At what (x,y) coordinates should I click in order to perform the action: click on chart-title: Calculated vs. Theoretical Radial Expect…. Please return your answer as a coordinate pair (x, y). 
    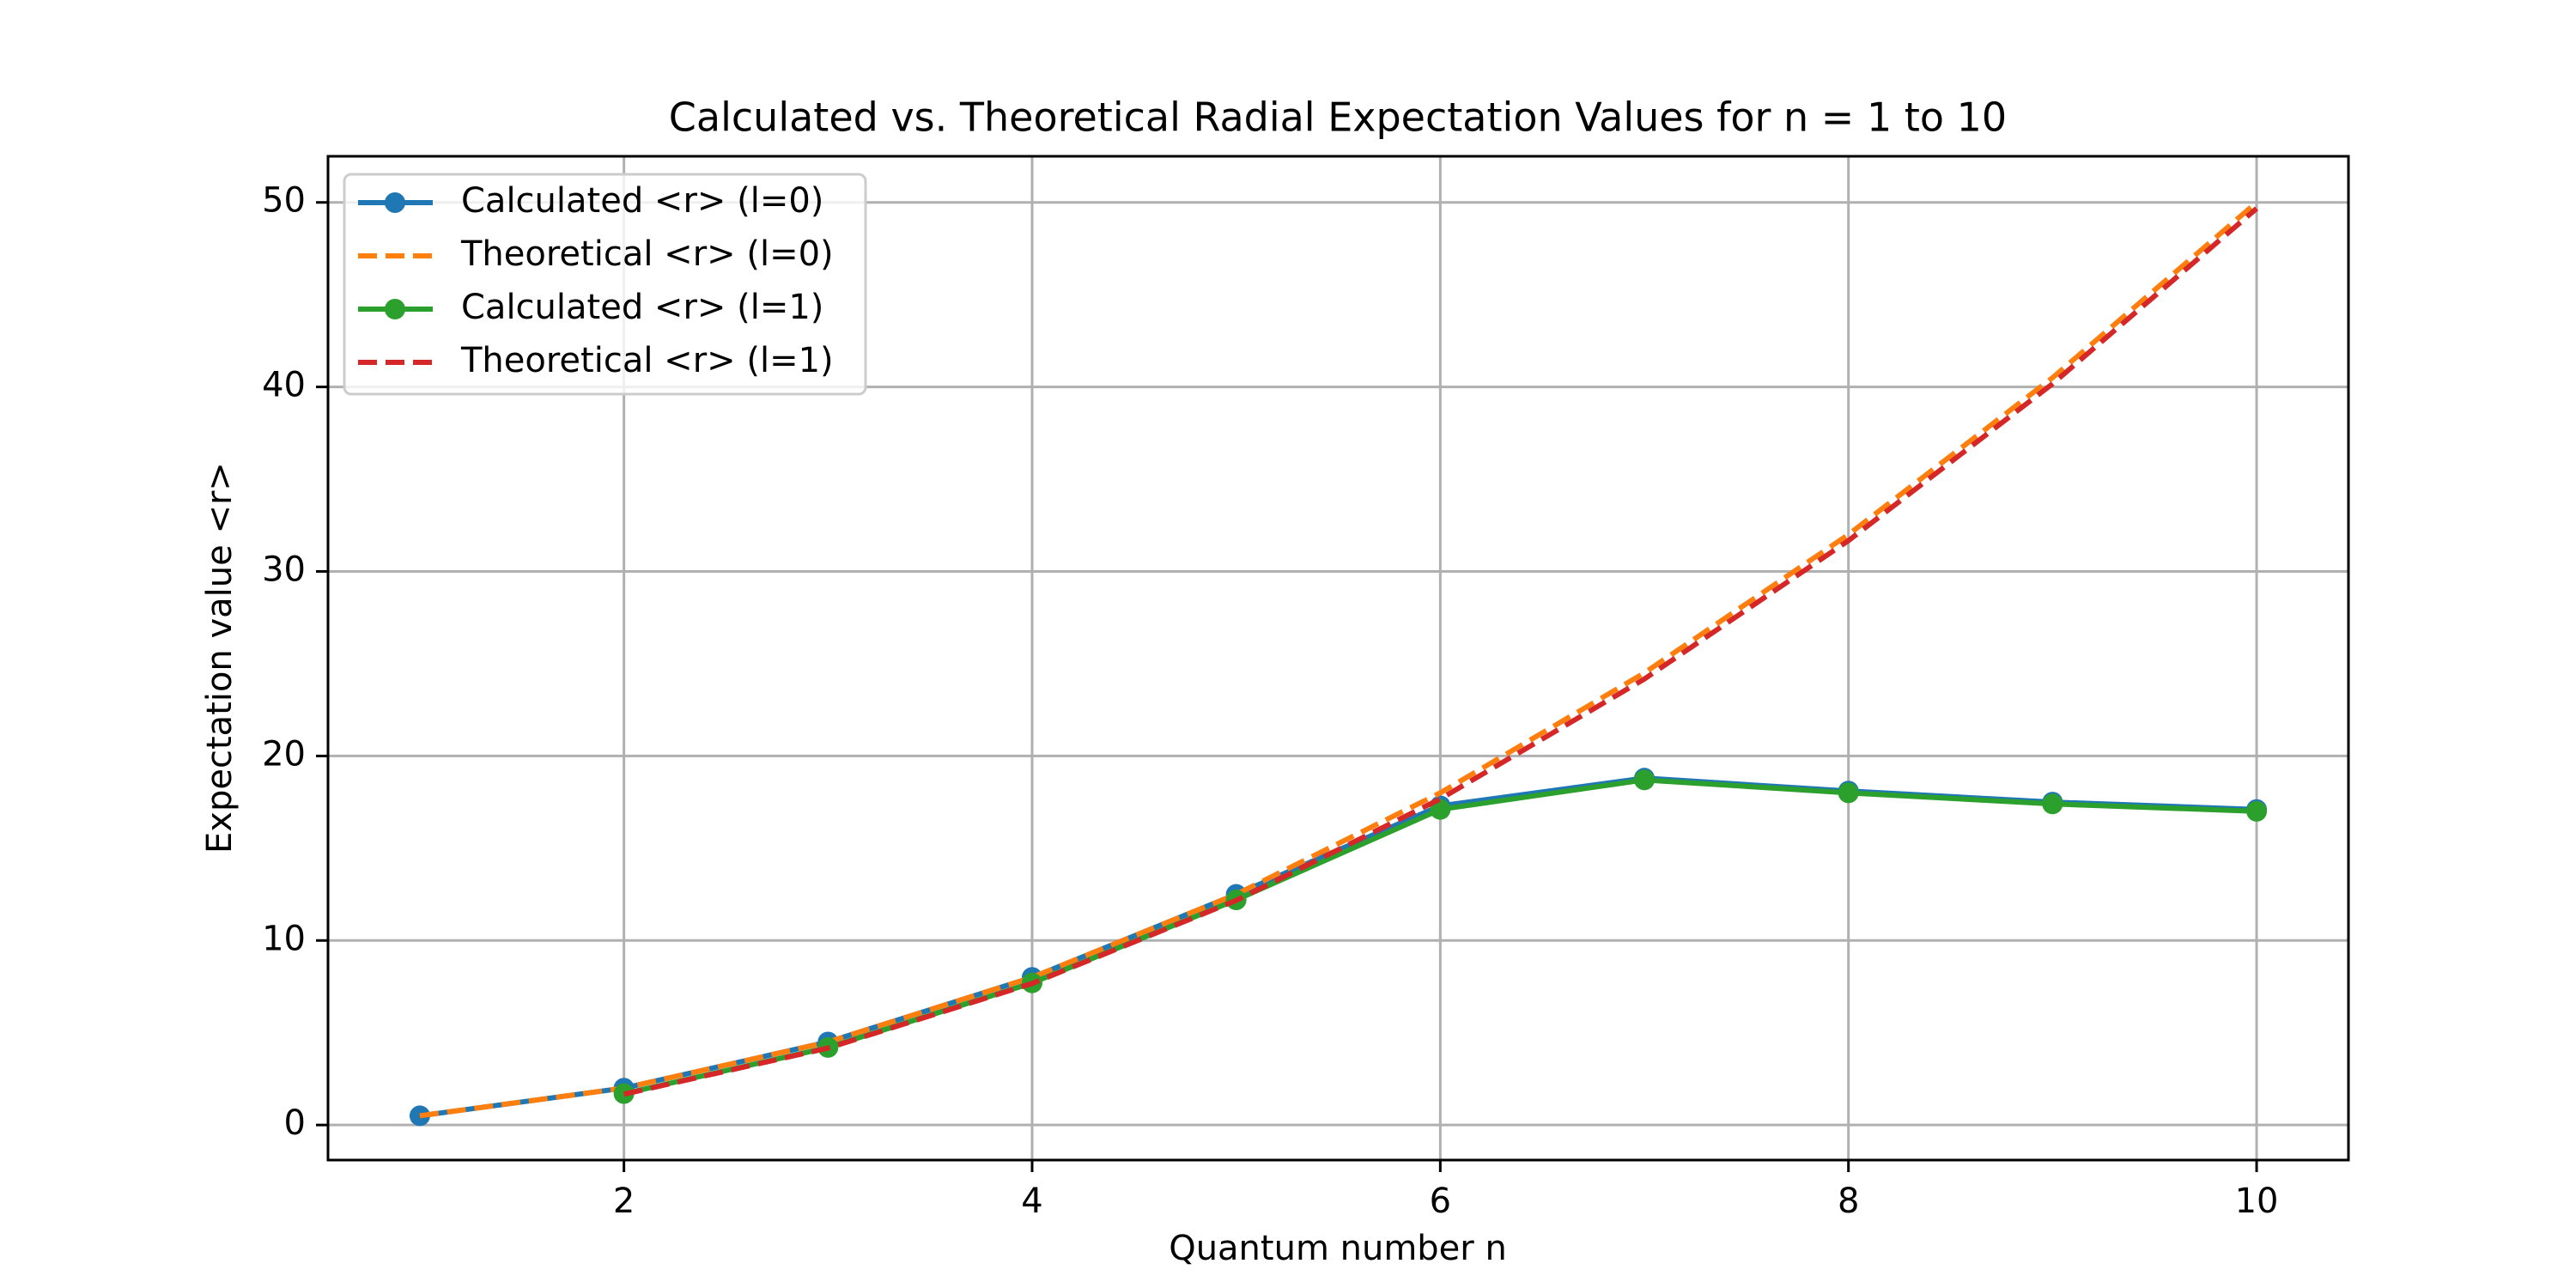
    Looking at the image, I should click on (1338, 117).